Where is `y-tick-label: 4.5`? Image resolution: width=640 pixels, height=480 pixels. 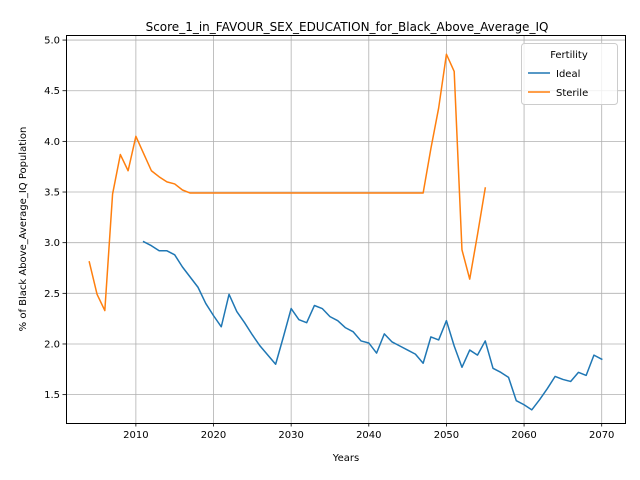 y-tick-label: 4.5 is located at coordinates (52, 91).